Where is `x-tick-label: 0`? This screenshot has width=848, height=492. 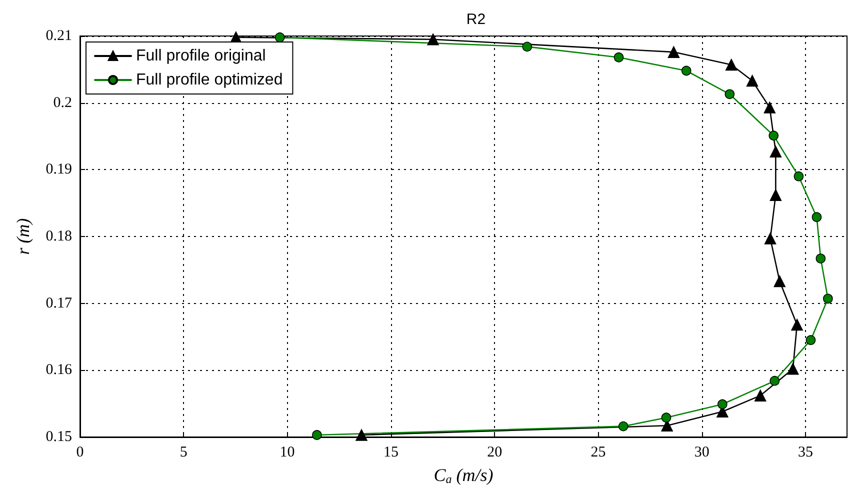
x-tick-label: 0 is located at coordinates (80, 452).